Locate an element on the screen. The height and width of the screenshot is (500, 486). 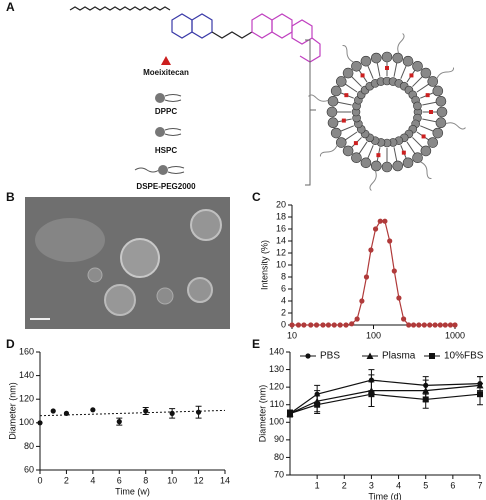
axis is located at coordinates (373, 265).